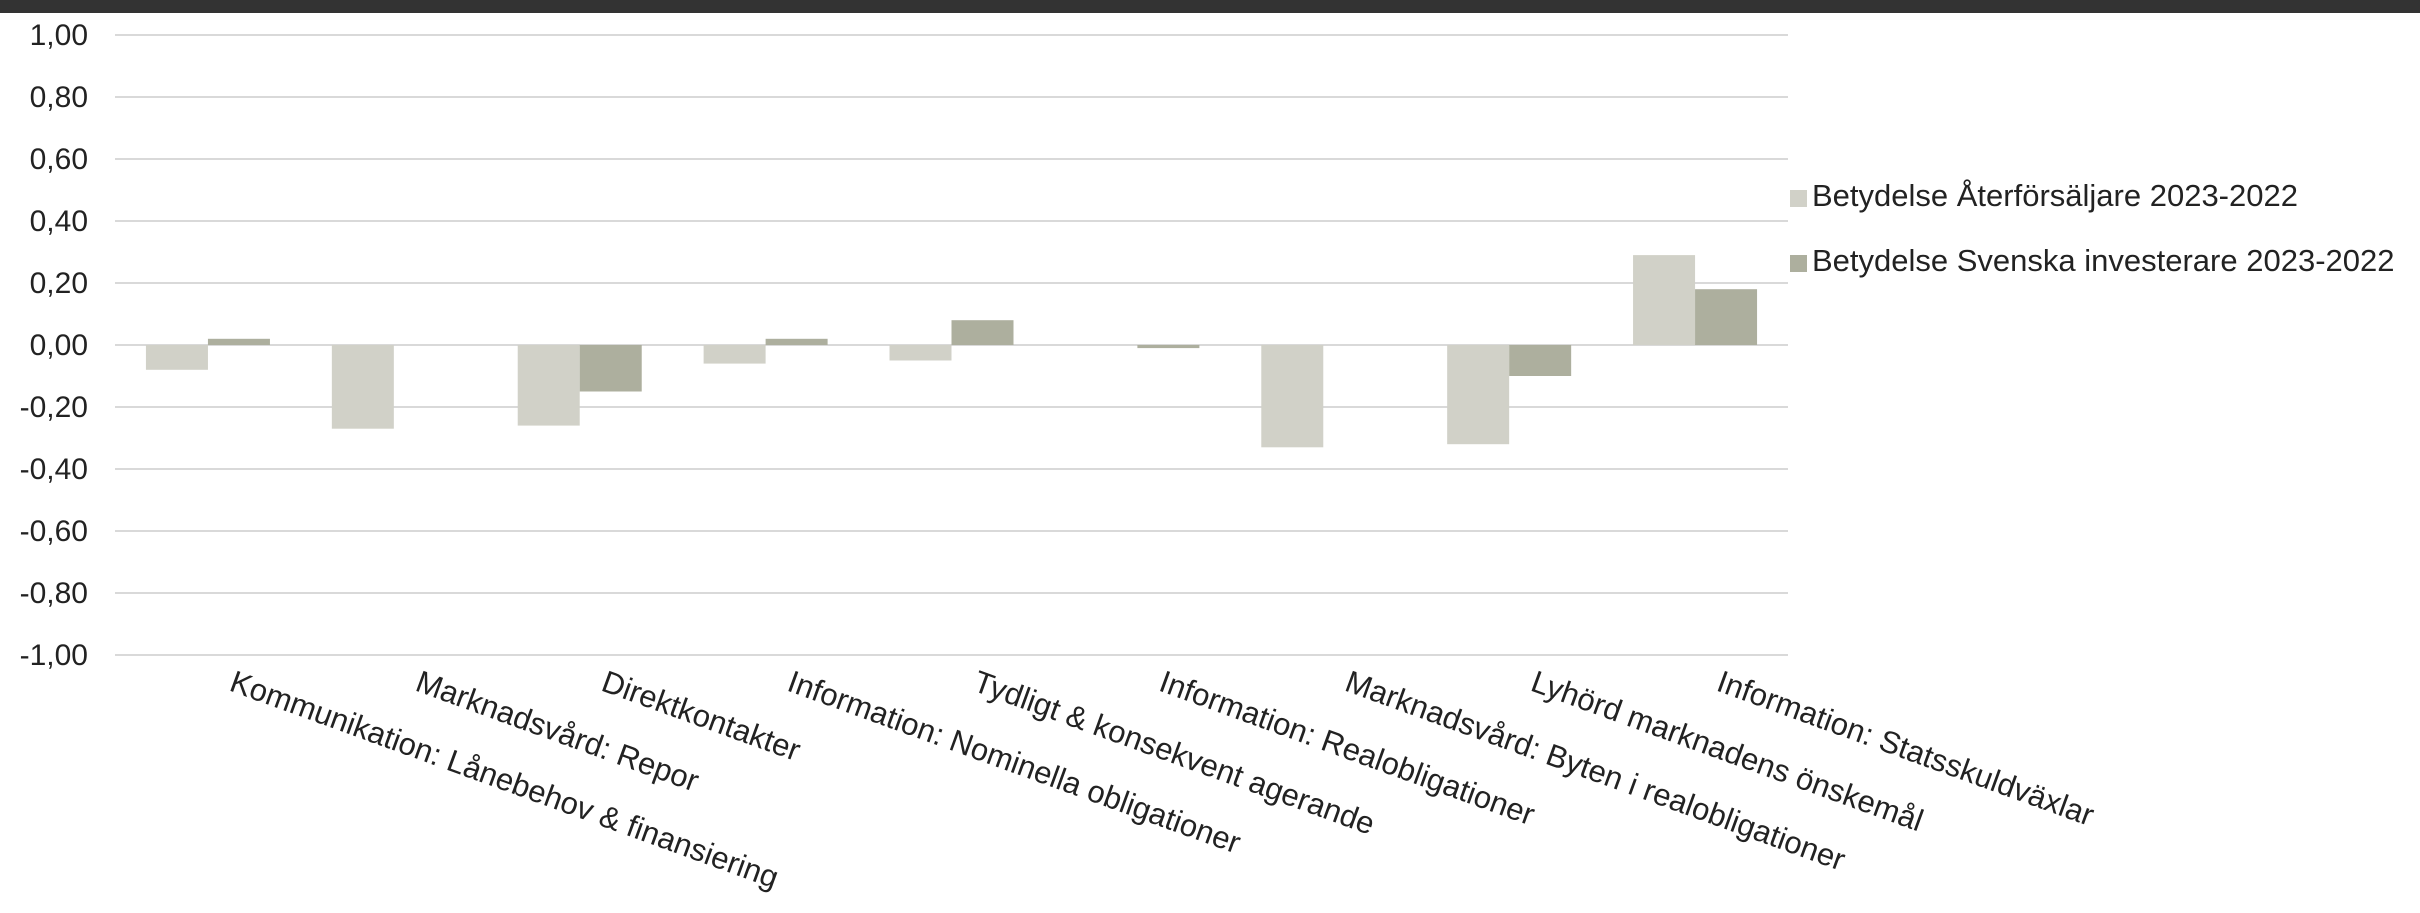  Describe the element at coordinates (59, 283) in the screenshot. I see `y-tick-label: 0,20` at that location.